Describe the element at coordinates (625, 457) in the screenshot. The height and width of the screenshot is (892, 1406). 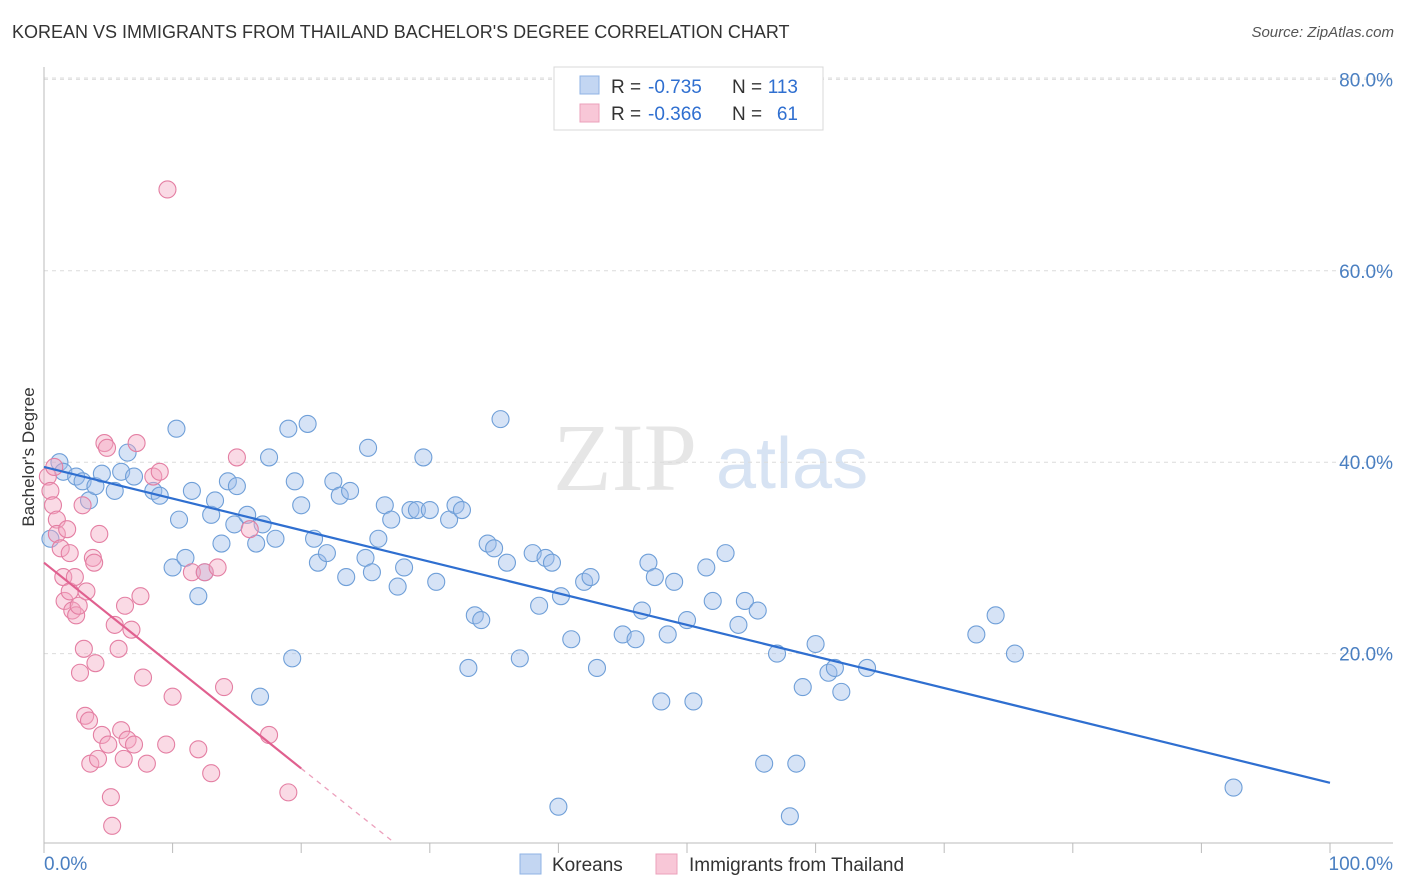
I see `watermark-zip: ZIP` at that location.